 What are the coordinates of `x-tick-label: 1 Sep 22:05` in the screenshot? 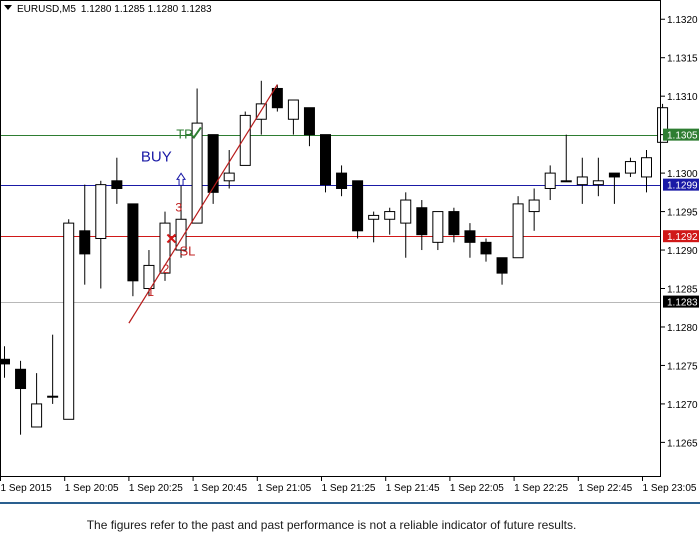 It's located at (477, 488).